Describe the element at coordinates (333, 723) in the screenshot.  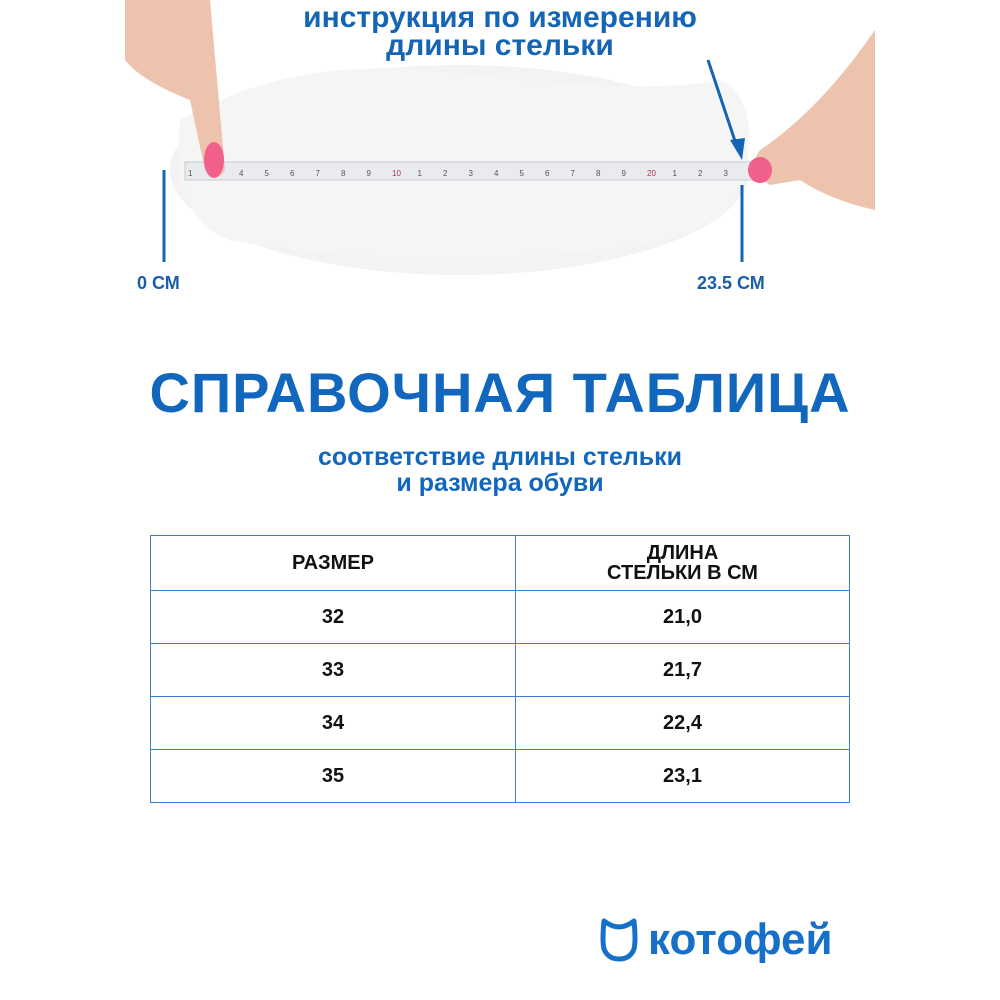
I see `size-cell: 34` at that location.